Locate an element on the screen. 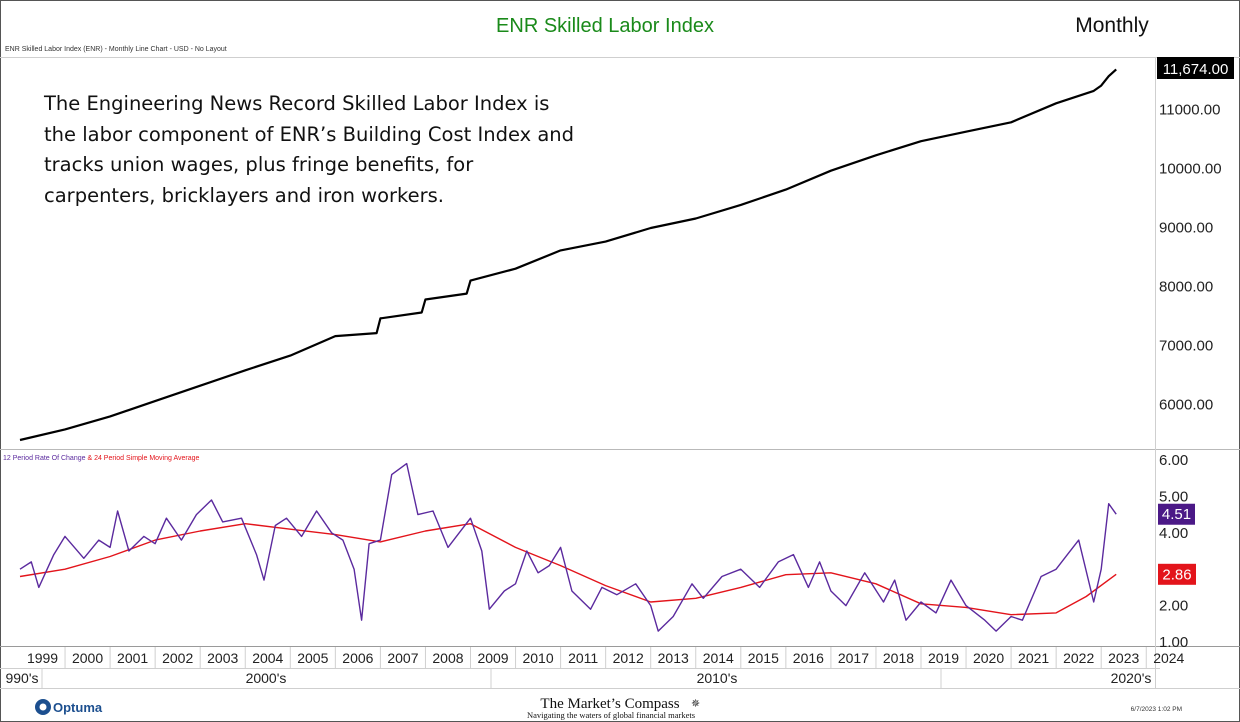 This screenshot has width=1240, height=722. price-tick-label: 6000.00 is located at coordinates (1186, 405).